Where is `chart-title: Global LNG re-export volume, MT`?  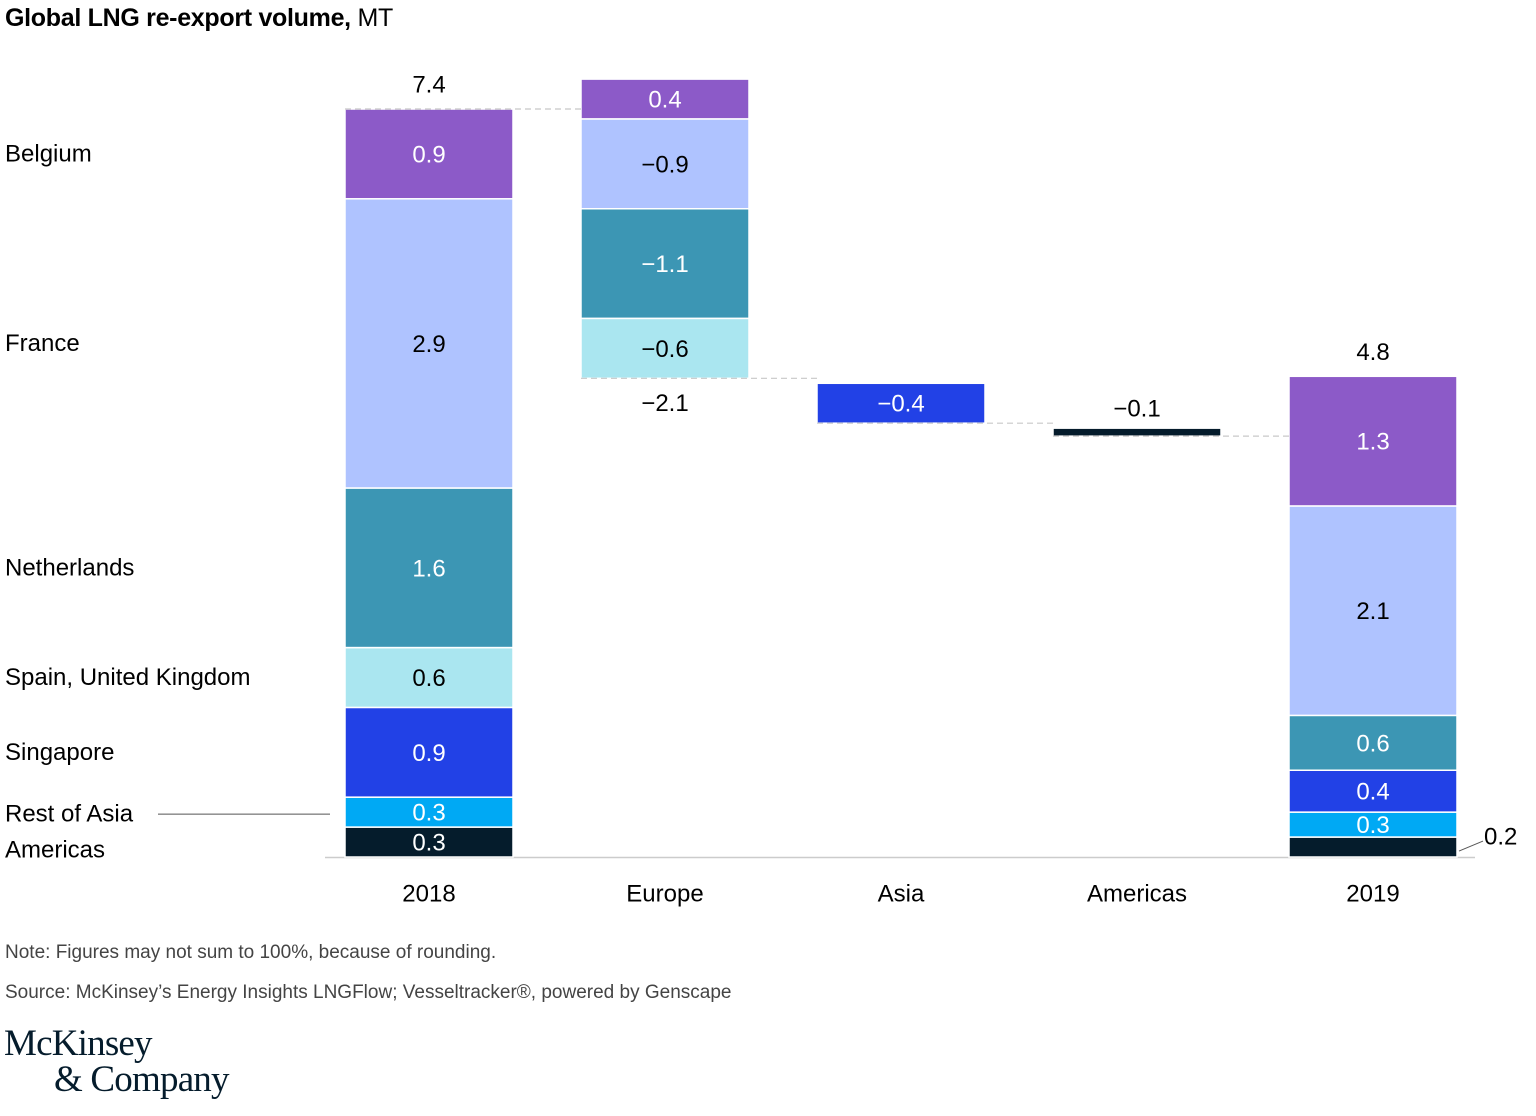
chart-title: Global LNG re-export volume, MT is located at coordinates (199, 18).